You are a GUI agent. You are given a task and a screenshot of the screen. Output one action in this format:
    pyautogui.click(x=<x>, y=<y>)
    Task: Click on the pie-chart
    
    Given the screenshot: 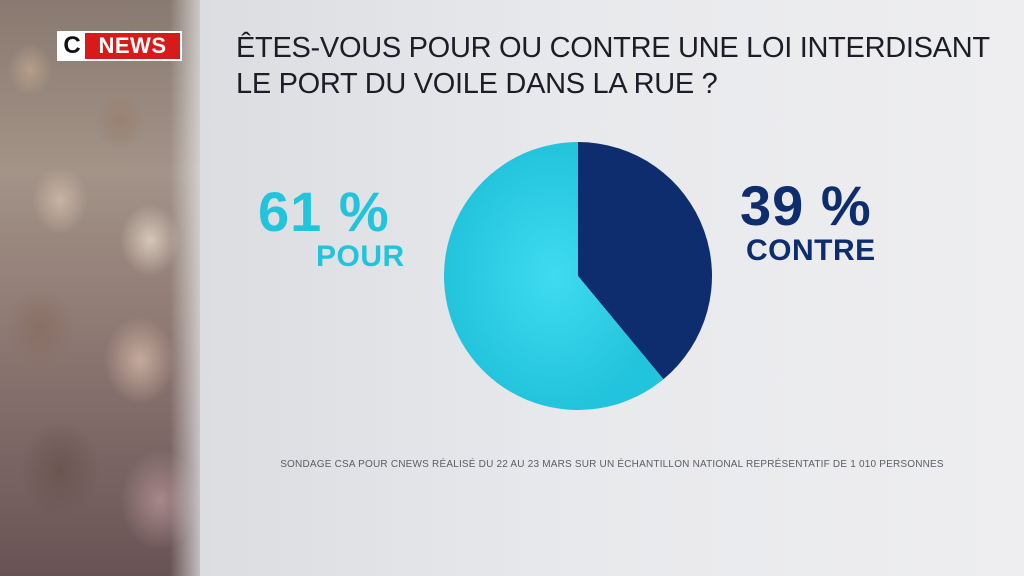 What is the action you would take?
    pyautogui.click(x=577, y=276)
    